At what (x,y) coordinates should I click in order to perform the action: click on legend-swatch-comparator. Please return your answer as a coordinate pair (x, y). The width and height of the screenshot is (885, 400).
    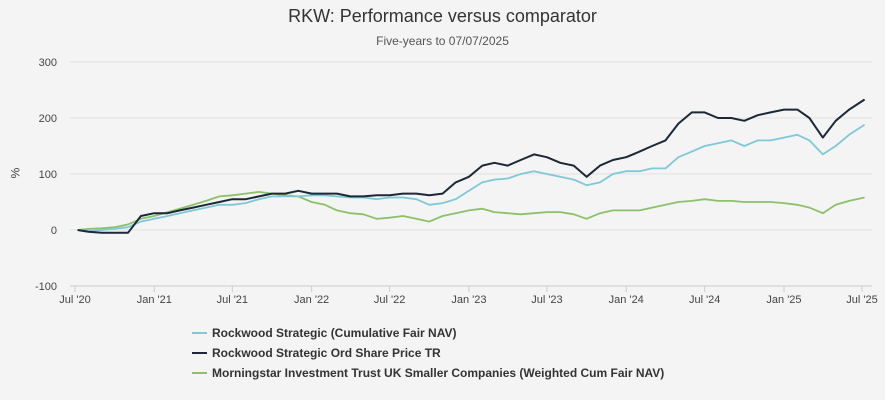
    Looking at the image, I should click on (199, 373).